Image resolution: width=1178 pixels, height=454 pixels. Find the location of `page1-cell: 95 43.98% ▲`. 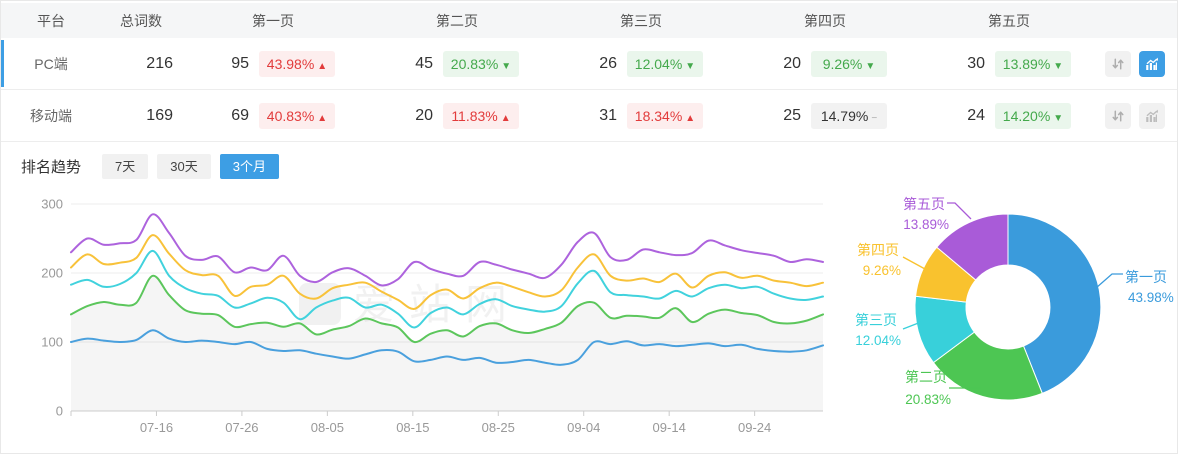

page1-cell: 95 43.98% ▲ is located at coordinates (273, 63).